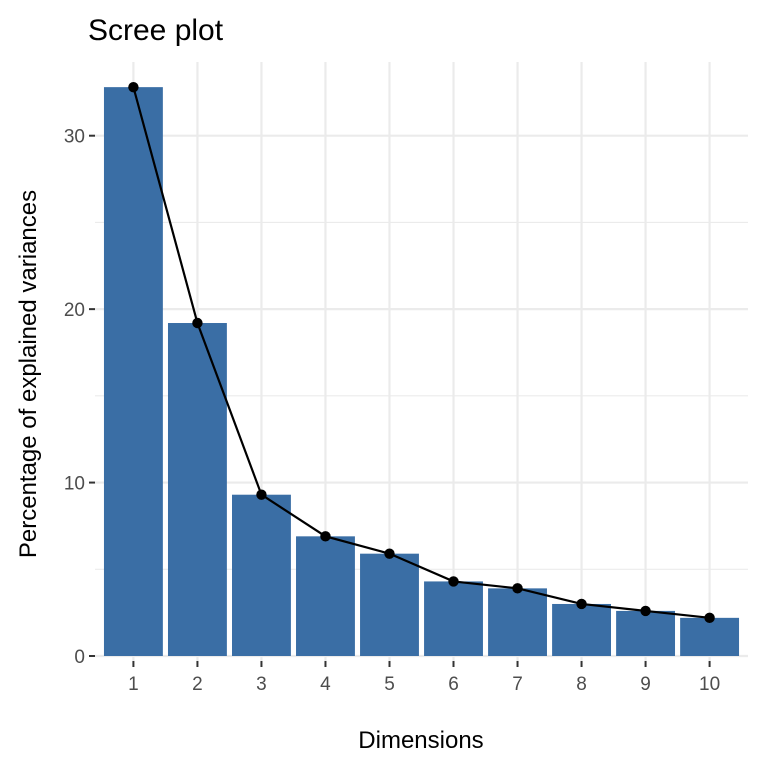 This screenshot has height=768, width=768. I want to click on x-tick-label: 3, so click(261, 684).